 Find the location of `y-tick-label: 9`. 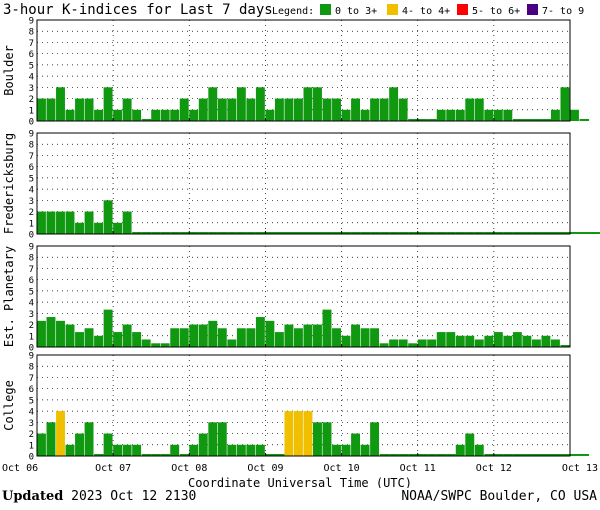

y-tick-label: 9 is located at coordinates (31, 248).